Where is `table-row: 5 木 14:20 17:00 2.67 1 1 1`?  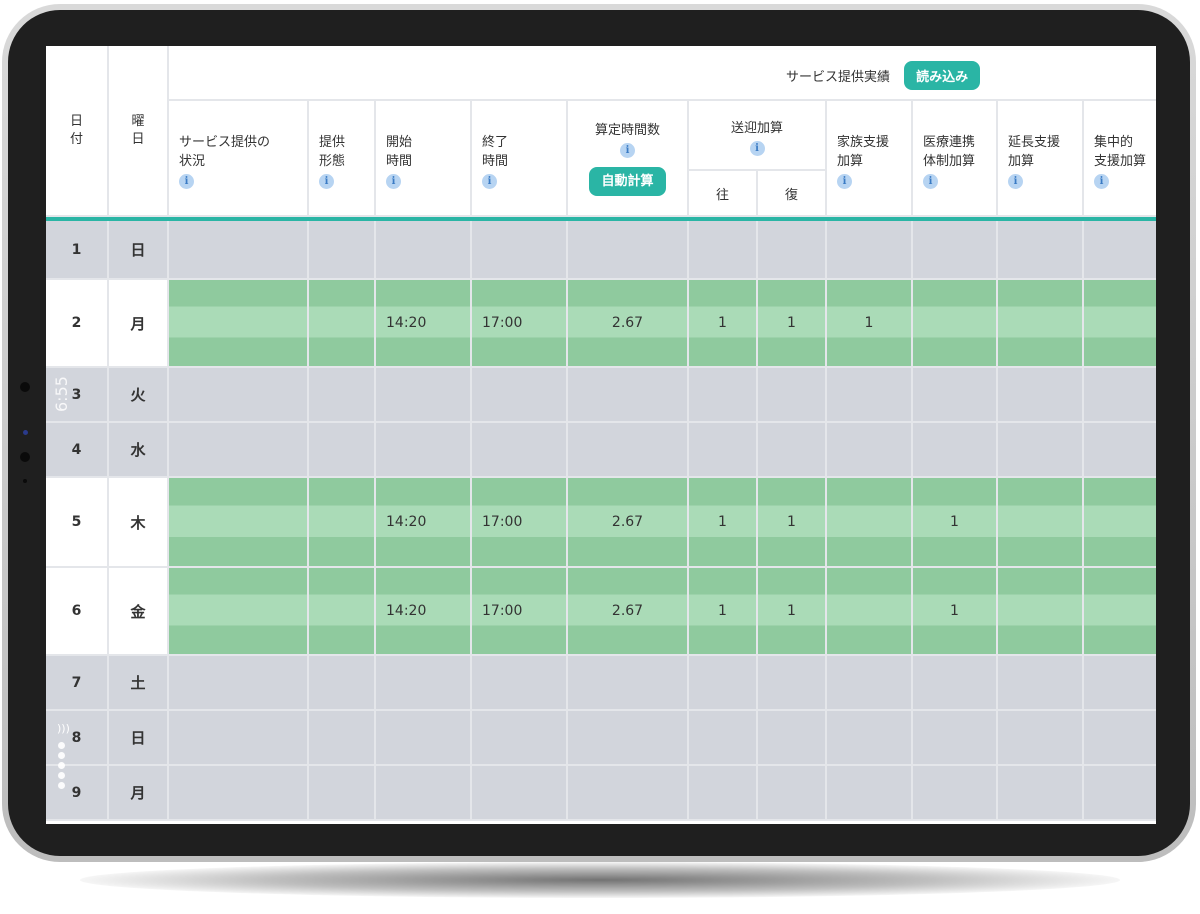 table-row: 5 木 14:20 17:00 2.67 1 1 1 is located at coordinates (601, 522).